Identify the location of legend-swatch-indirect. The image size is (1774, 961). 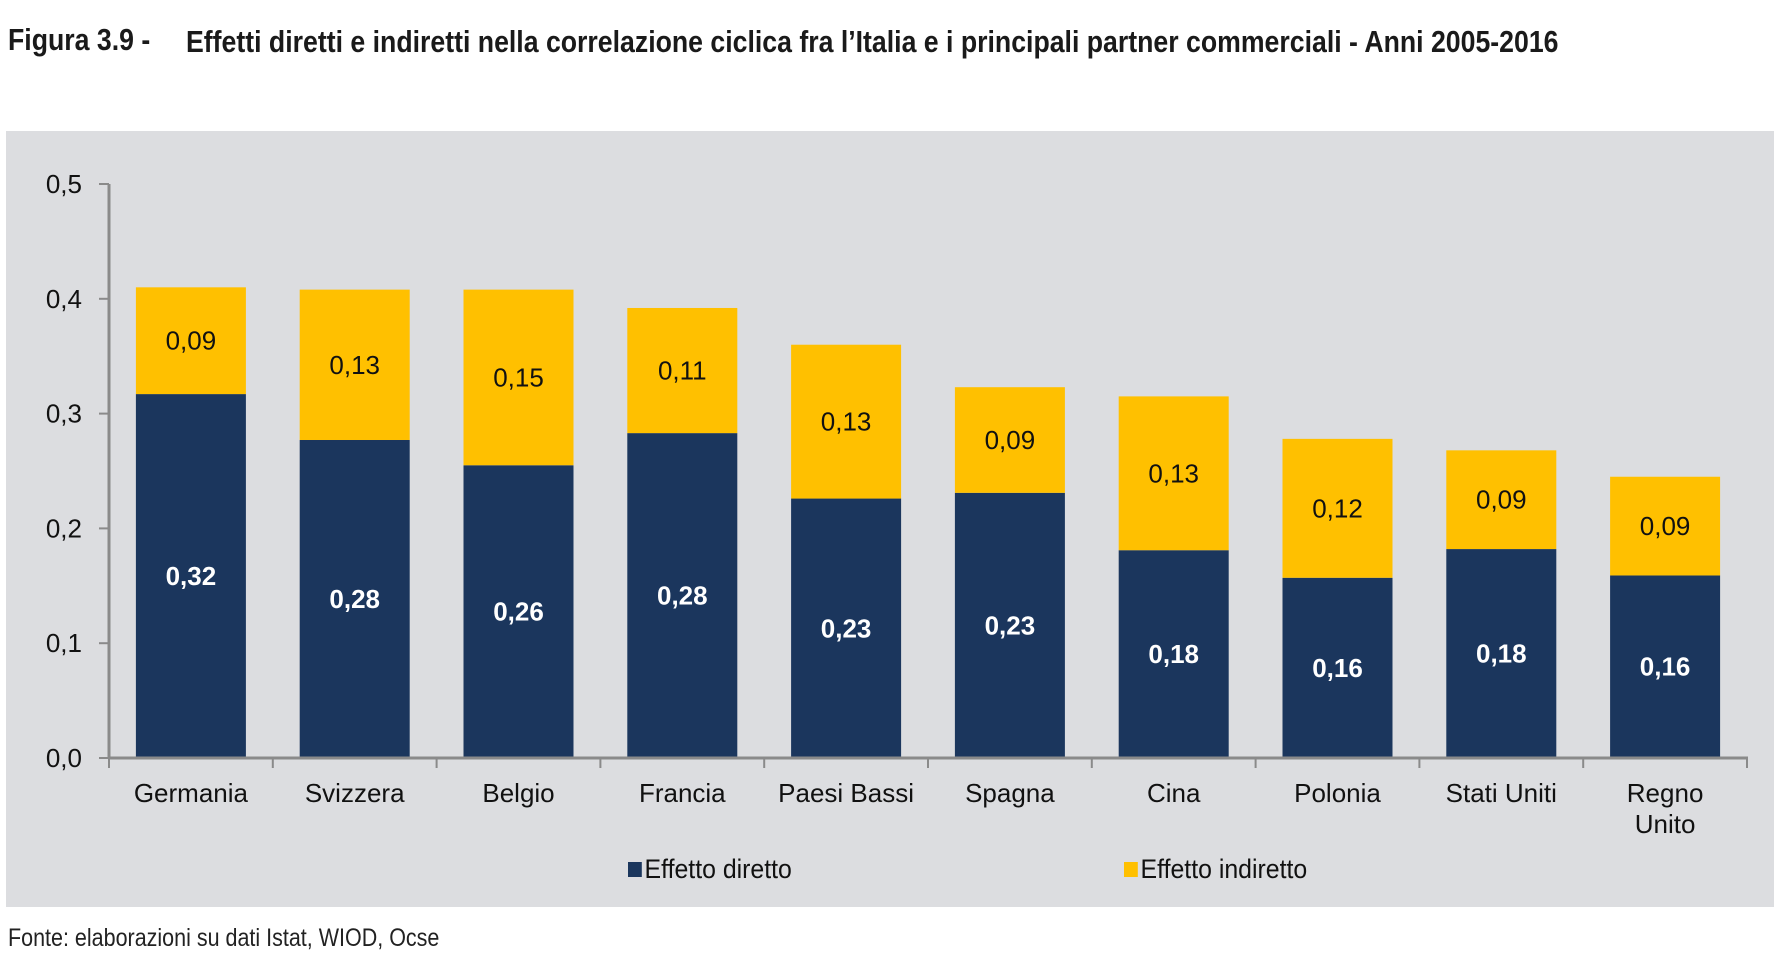
(1131, 869).